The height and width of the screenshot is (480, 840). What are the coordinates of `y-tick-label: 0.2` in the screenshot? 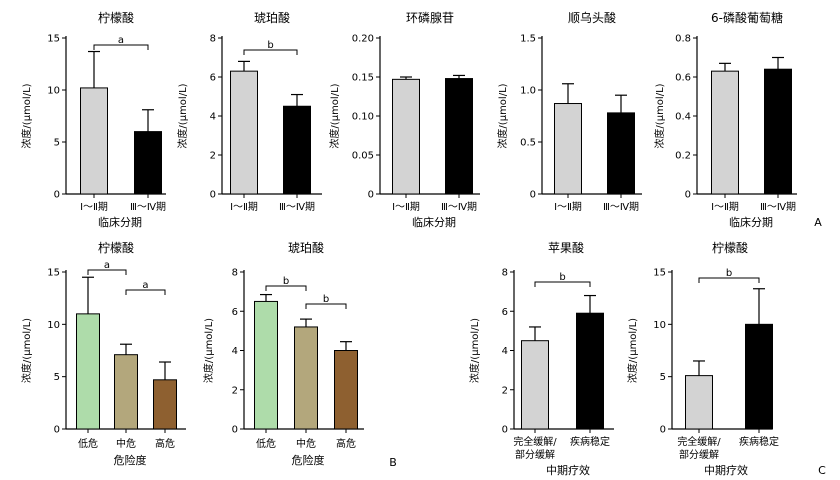 It's located at (683, 156).